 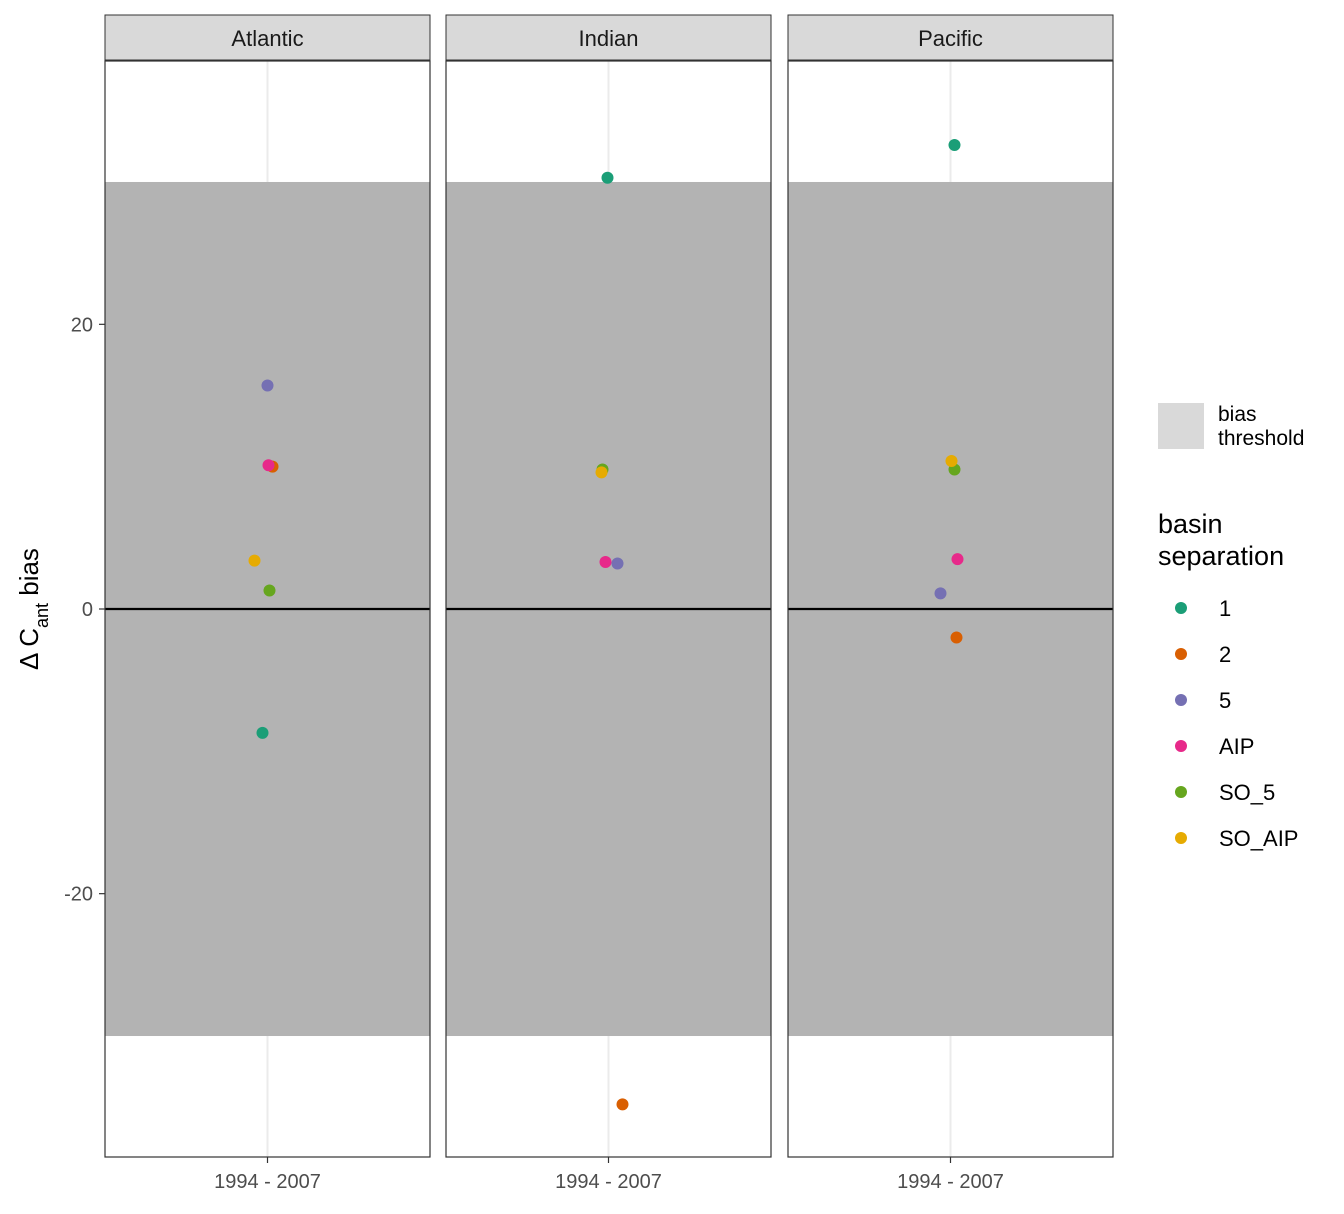 I want to click on data-point-pacific-so_aip, so click(x=951, y=460).